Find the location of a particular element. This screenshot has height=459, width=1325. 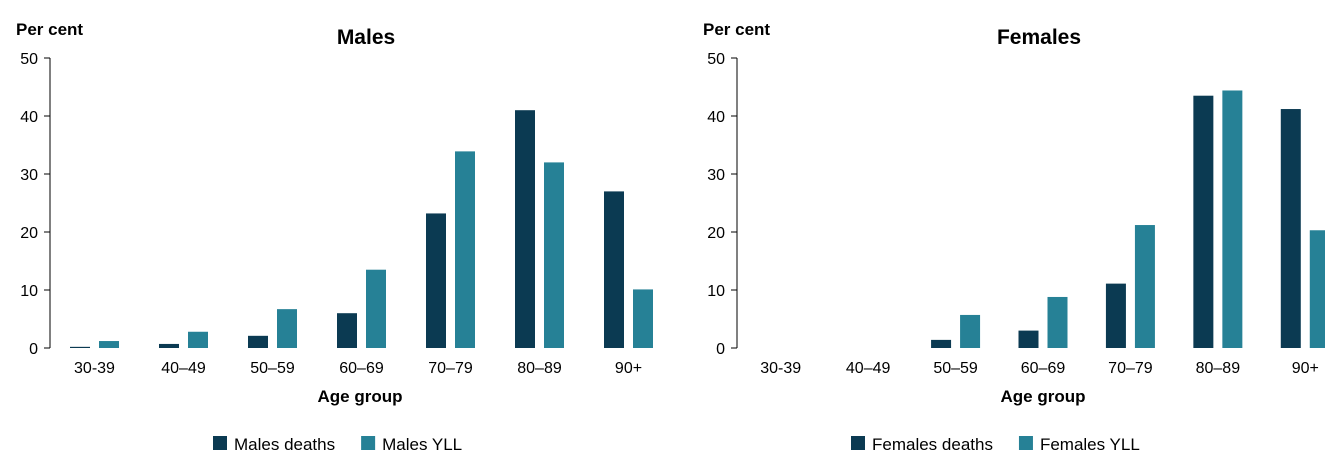

males-x-axis-label: Age group is located at coordinates (360, 396).